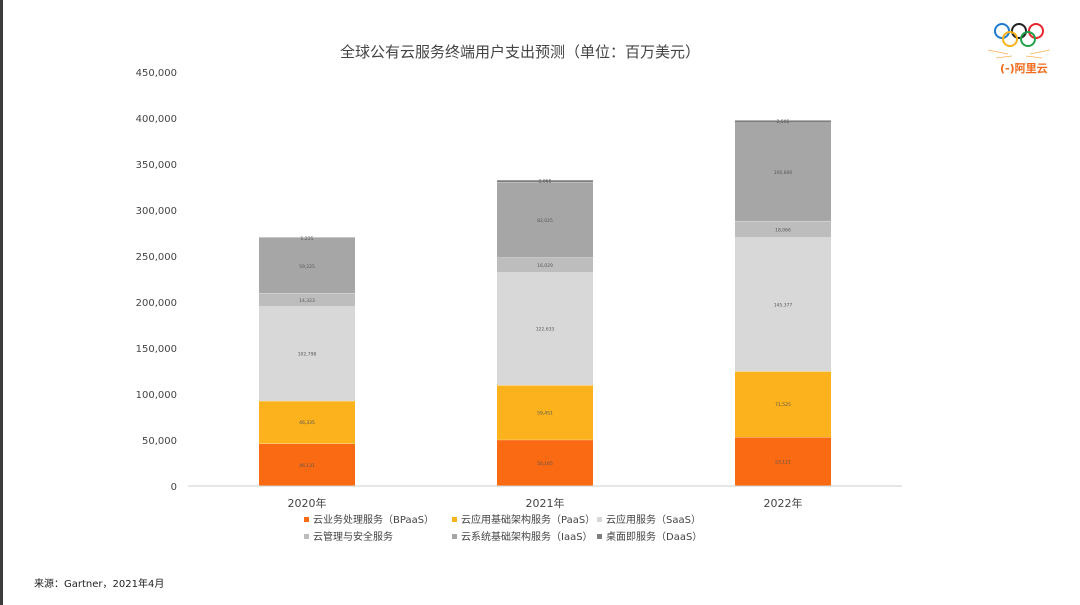 The width and height of the screenshot is (1080, 605). I want to click on bar-data-label: 145,377, so click(783, 305).